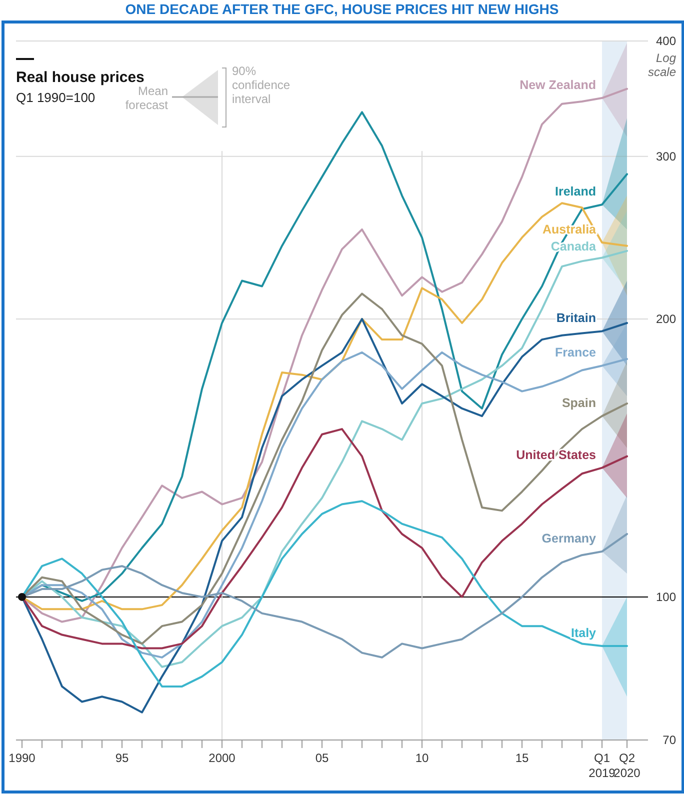  Describe the element at coordinates (556, 455) in the screenshot. I see `series-label: United States` at that location.